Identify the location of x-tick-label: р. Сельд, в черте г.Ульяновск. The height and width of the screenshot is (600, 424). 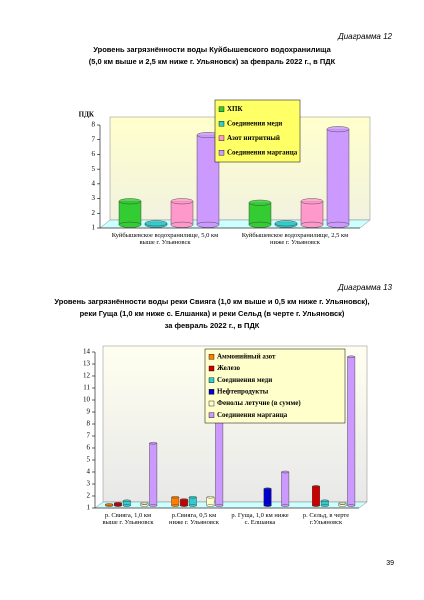
(326, 519).